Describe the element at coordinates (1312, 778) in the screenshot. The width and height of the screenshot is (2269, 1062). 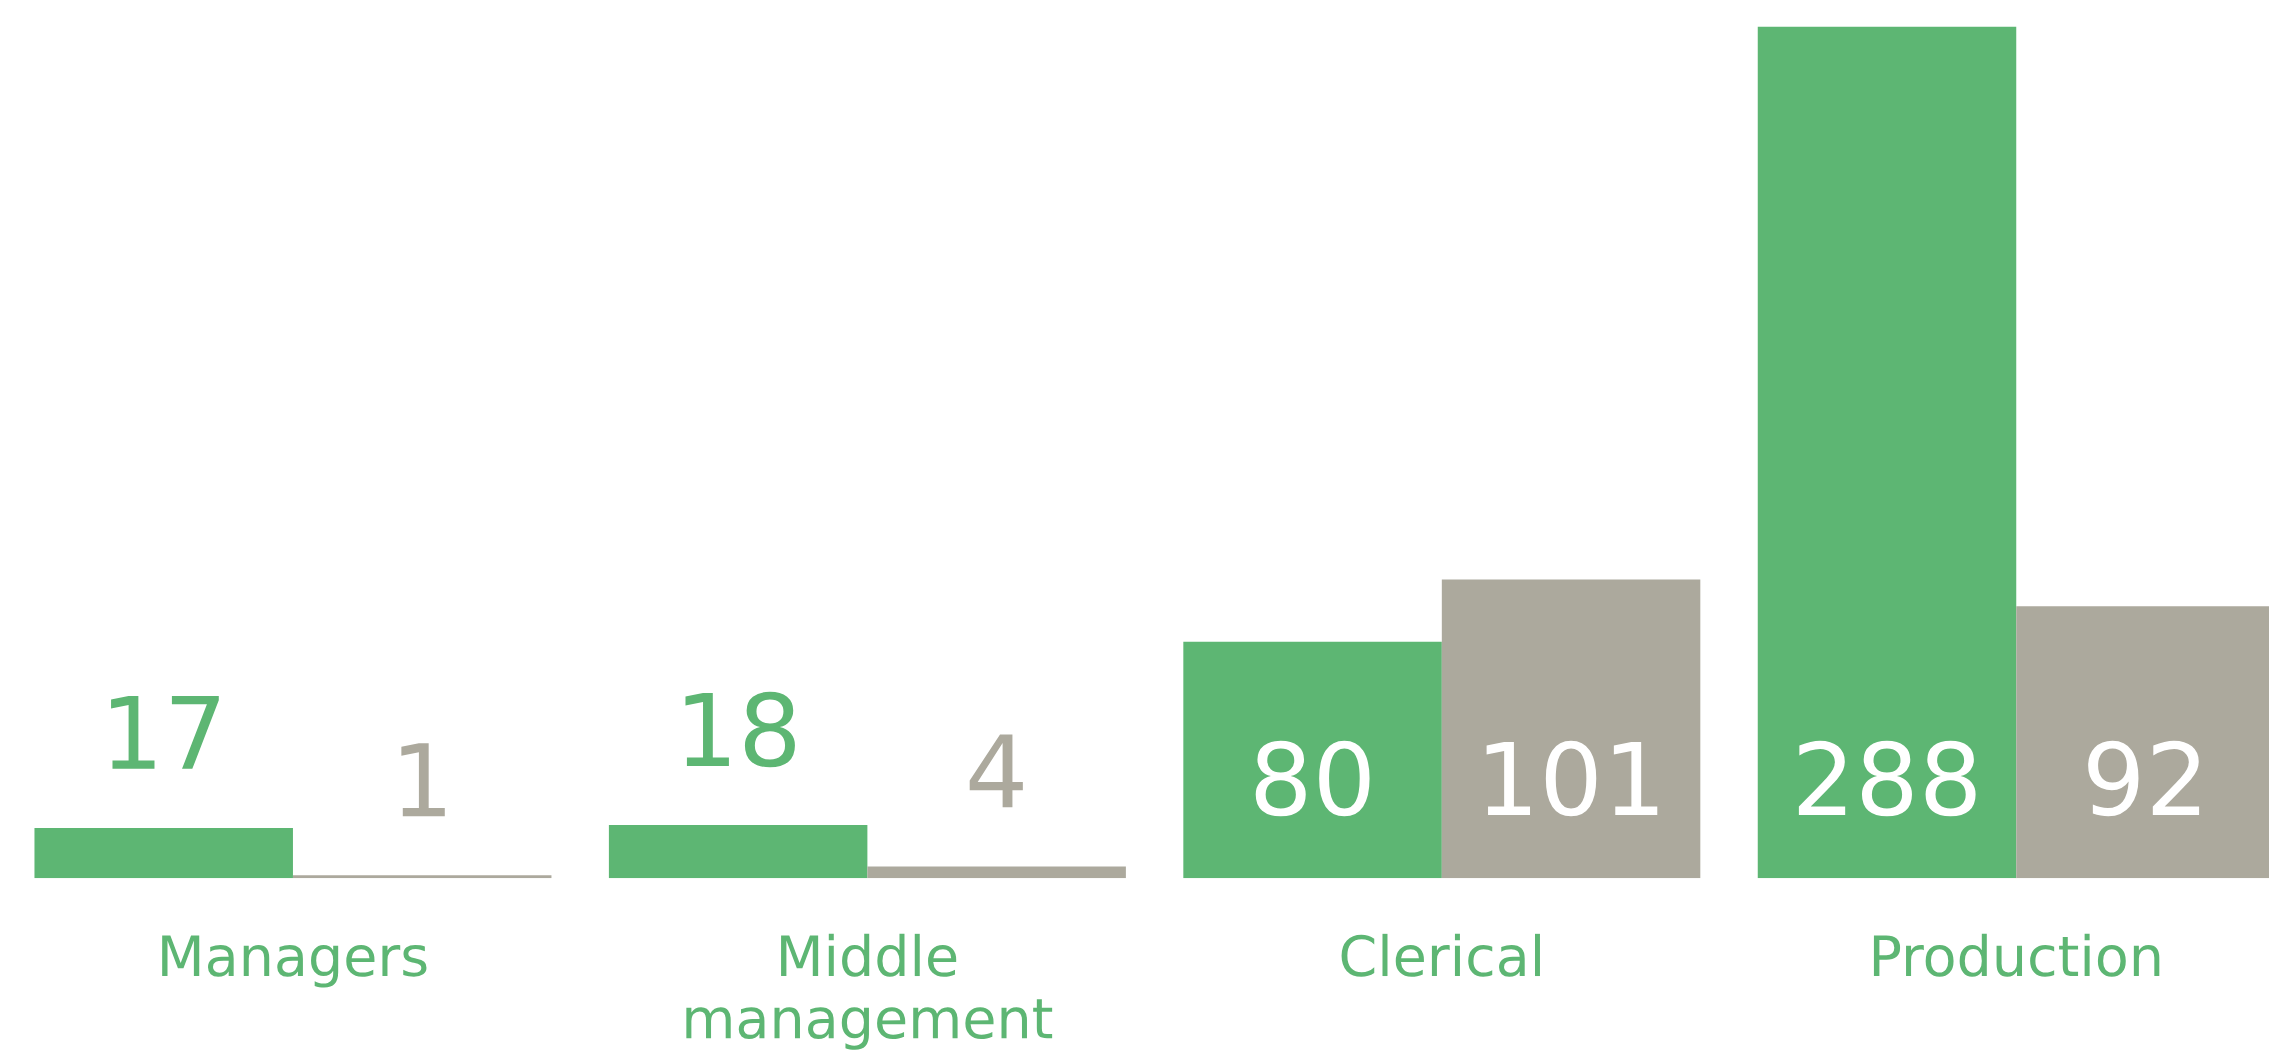
I see `data-label: 80` at that location.